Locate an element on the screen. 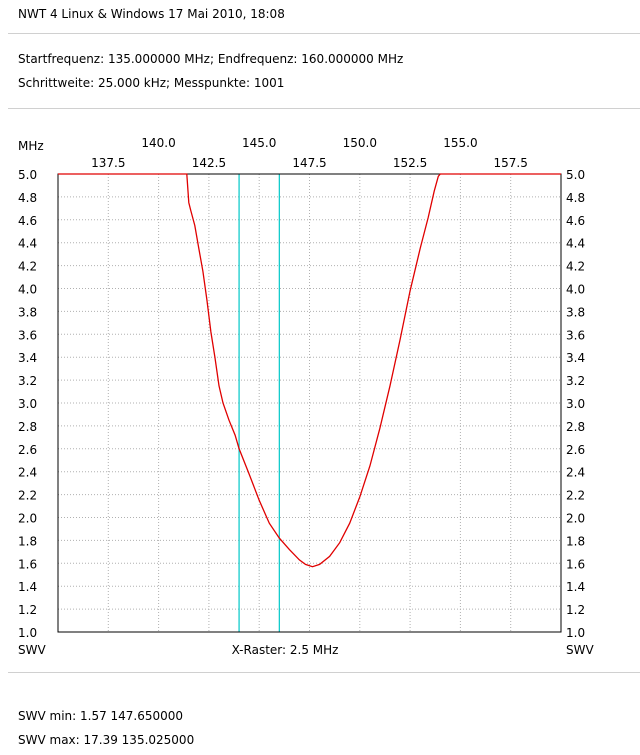 This screenshot has height=755, width=640. y-tick-label-left: 3.4 is located at coordinates (27, 358).